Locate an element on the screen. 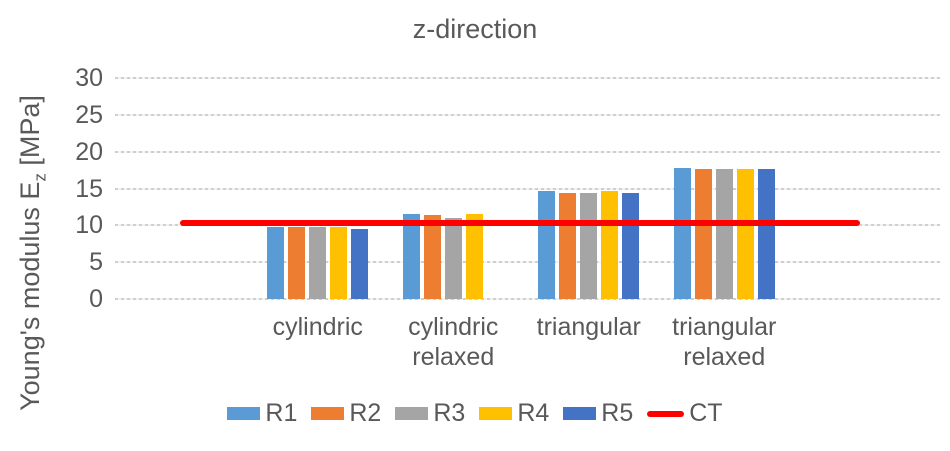  x-category-label-triangular: triangular is located at coordinates (588, 327).